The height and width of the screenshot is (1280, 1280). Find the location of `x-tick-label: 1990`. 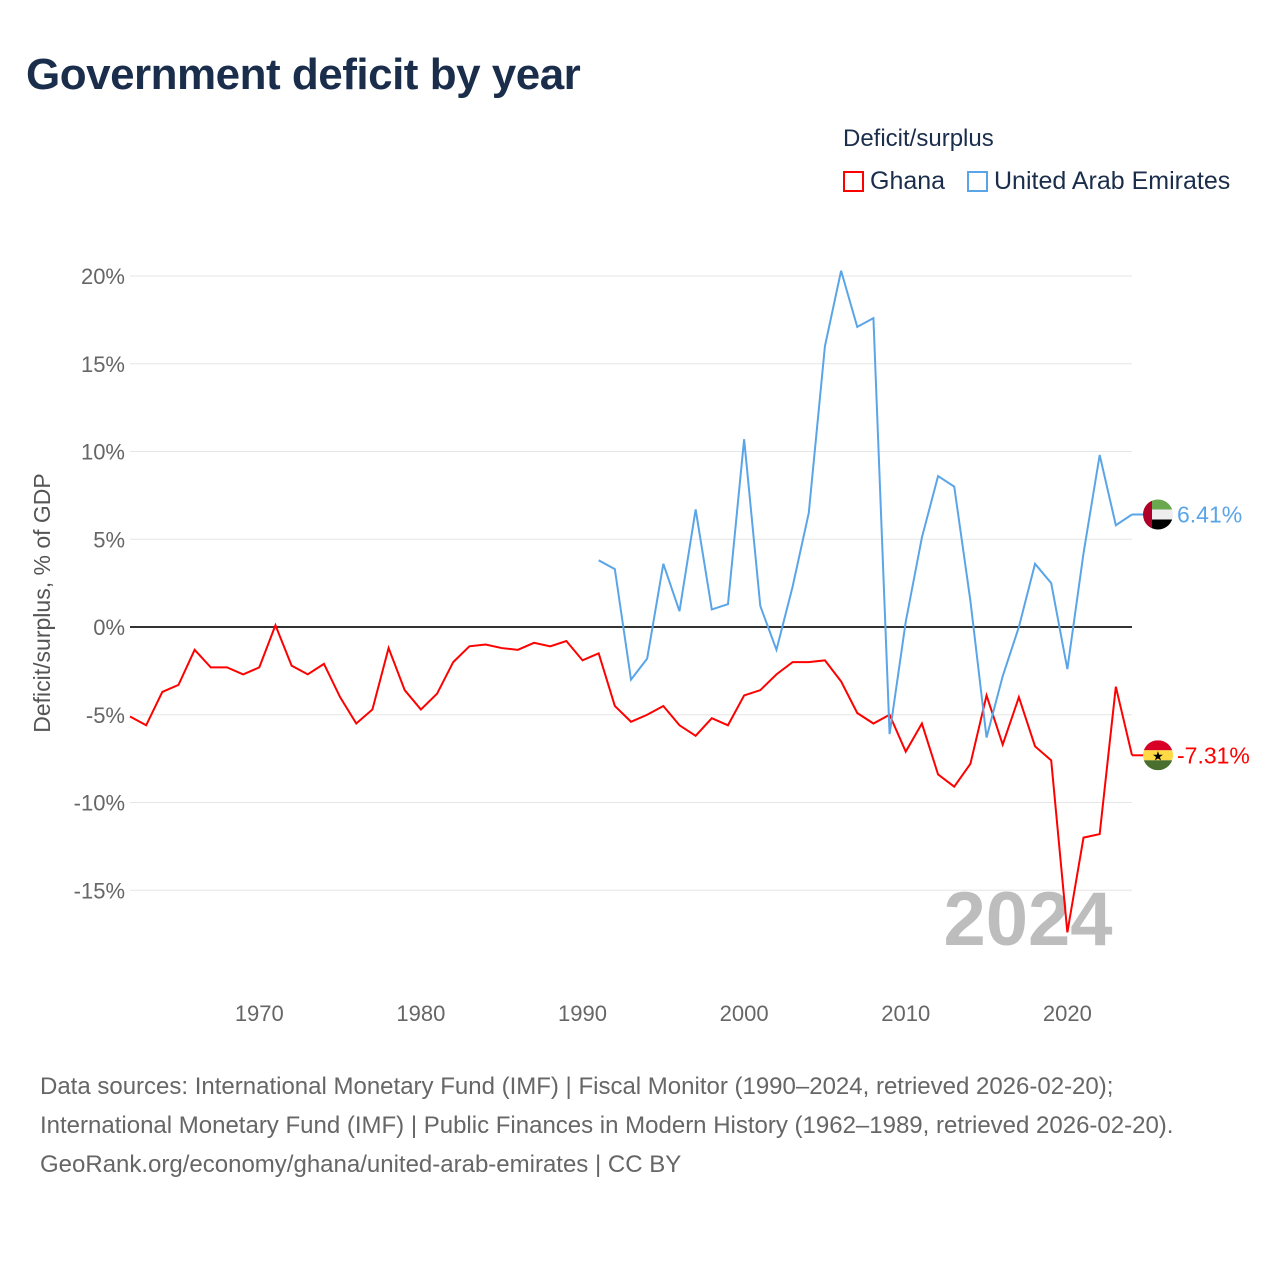

x-tick-label: 1990 is located at coordinates (582, 1013).